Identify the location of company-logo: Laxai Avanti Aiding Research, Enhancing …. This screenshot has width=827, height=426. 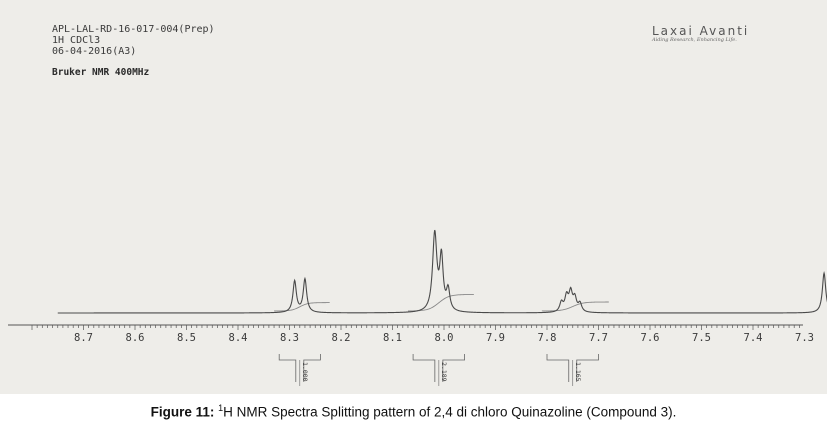
(717, 35).